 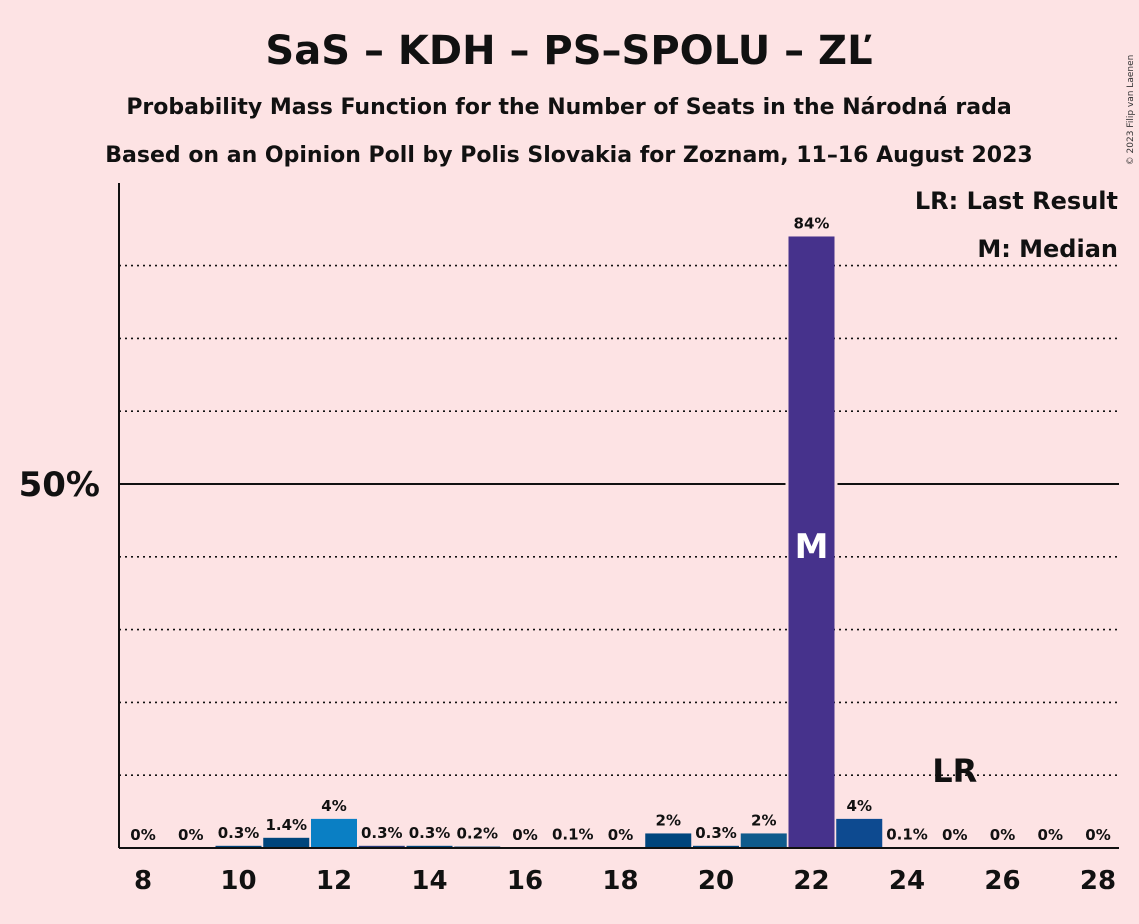 What do you see at coordinates (620, 835) in the screenshot?
I see `value-label-18: 0%` at bounding box center [620, 835].